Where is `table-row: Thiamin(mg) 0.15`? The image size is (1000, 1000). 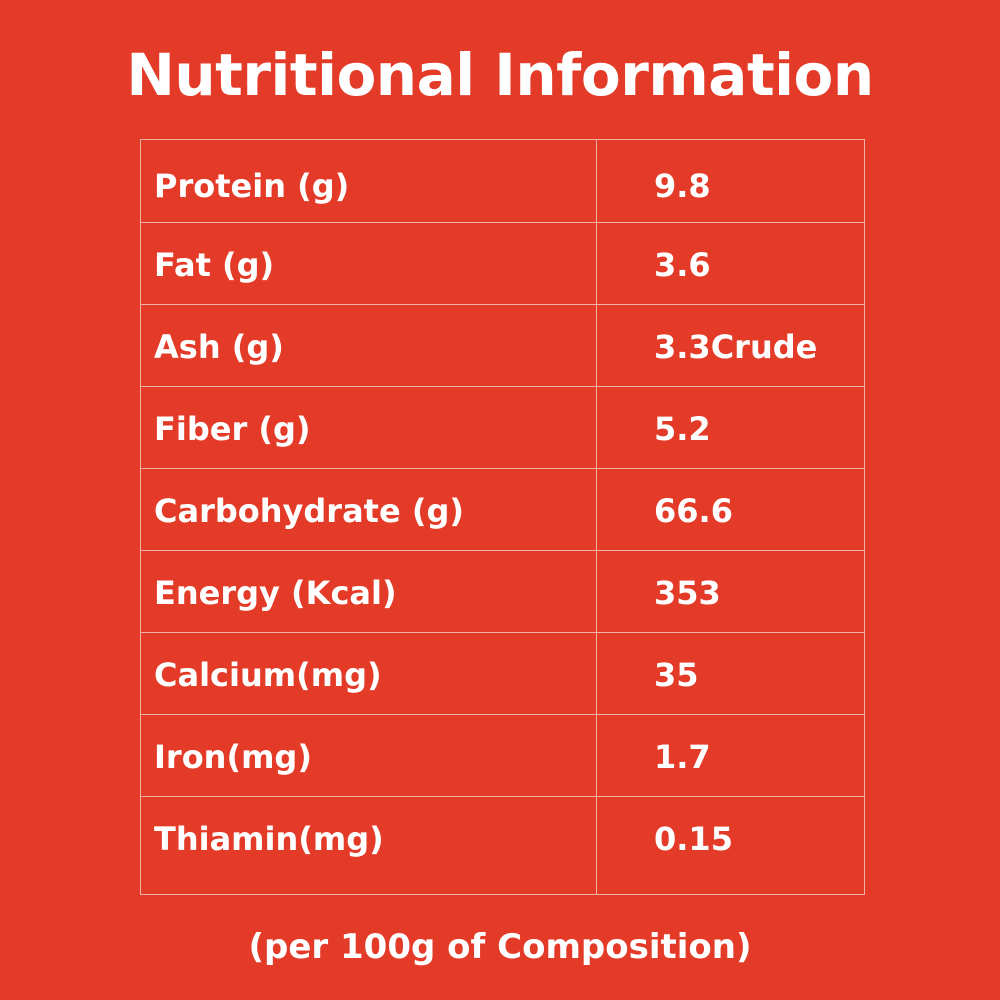
table-row: Thiamin(mg) 0.15 is located at coordinates (502, 845).